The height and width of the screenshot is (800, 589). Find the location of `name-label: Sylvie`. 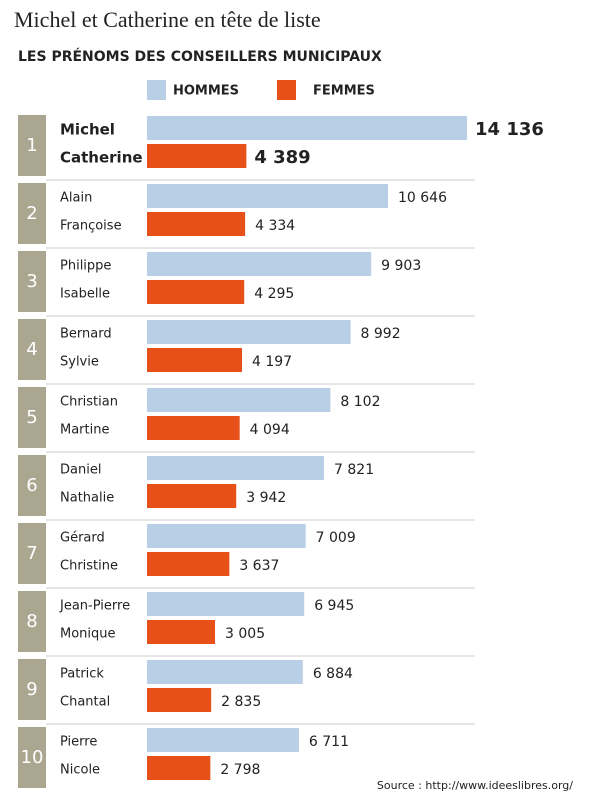

name-label: Sylvie is located at coordinates (79, 362).